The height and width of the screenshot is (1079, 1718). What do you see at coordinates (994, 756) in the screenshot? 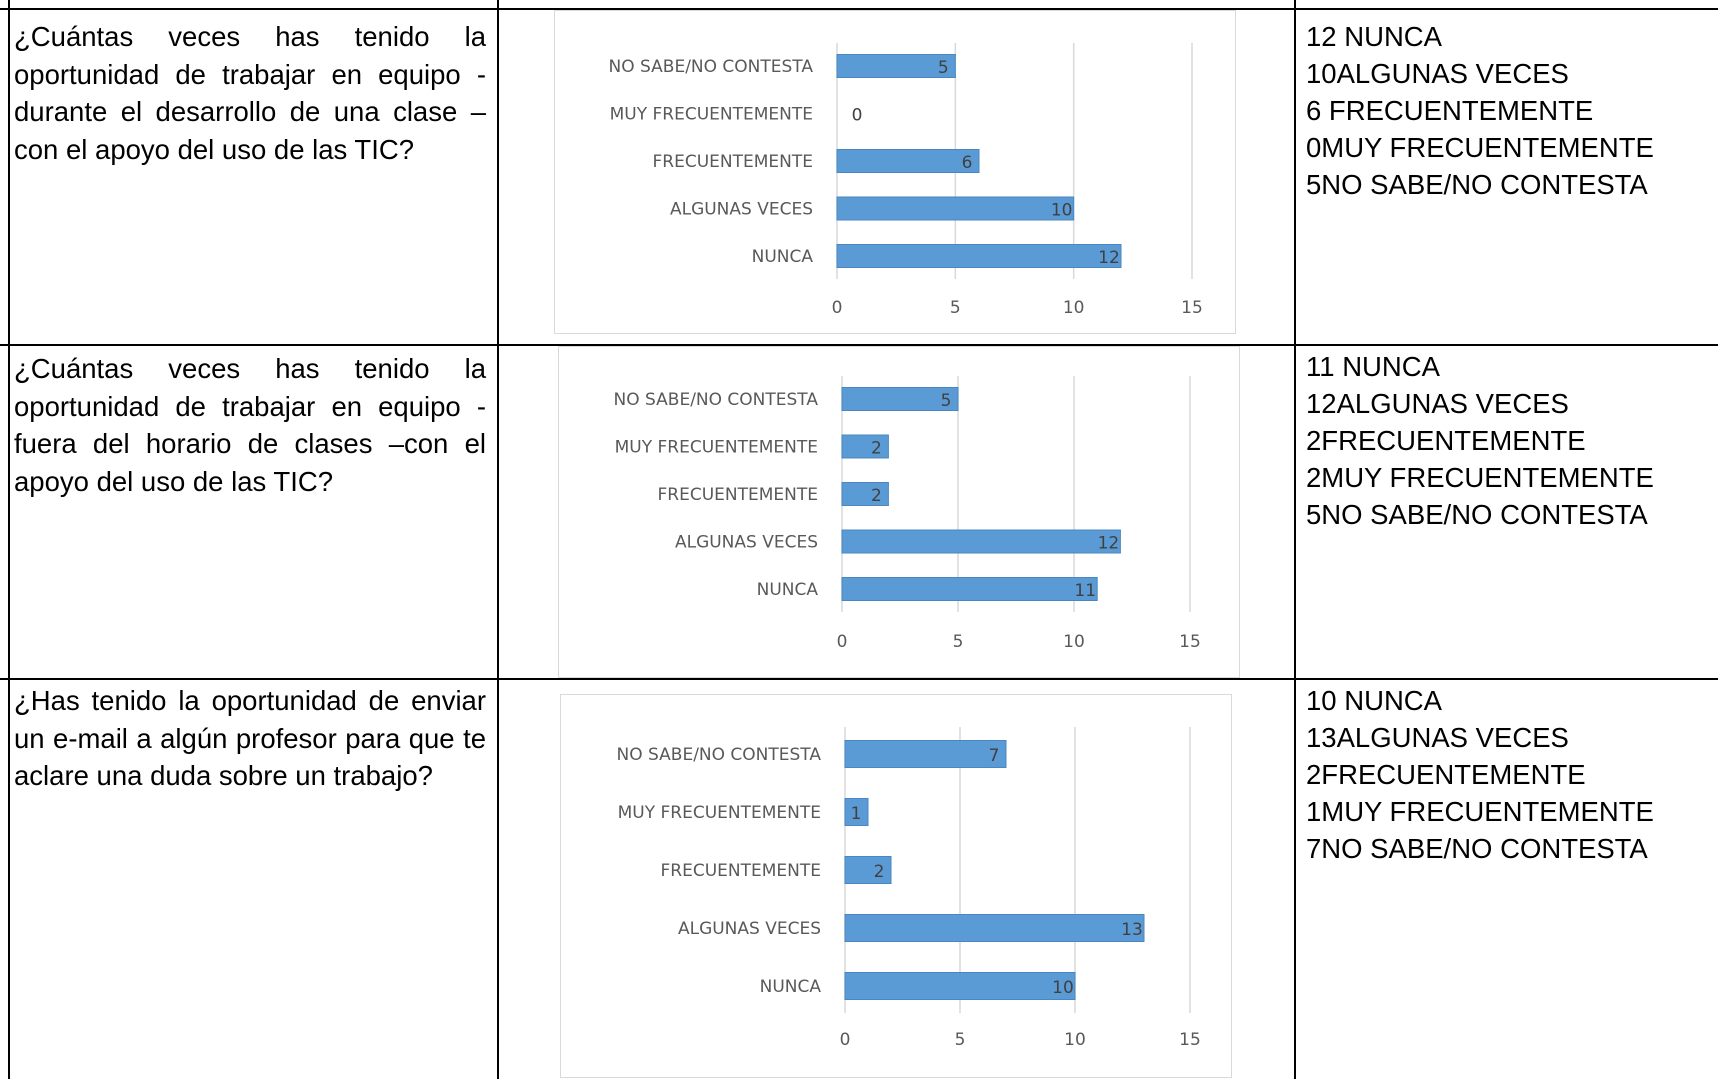
I see `data-label: 7` at bounding box center [994, 756].